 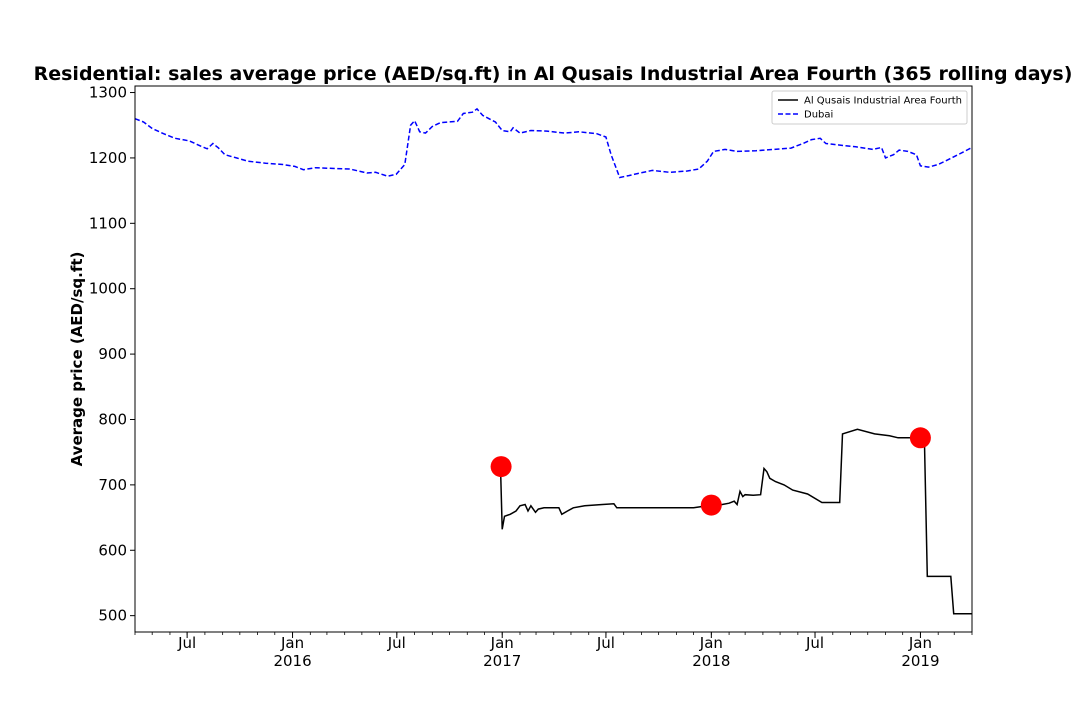 What do you see at coordinates (108, 93) in the screenshot?
I see `y-tick-label-8: 1300` at bounding box center [108, 93].